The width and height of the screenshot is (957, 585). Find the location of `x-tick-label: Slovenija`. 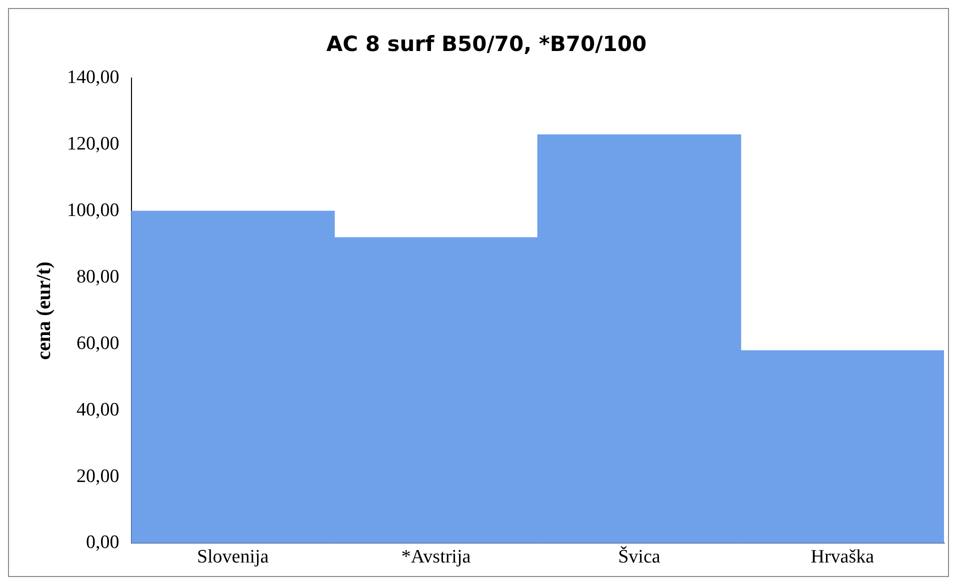

x-tick-label: Slovenija is located at coordinates (233, 557).